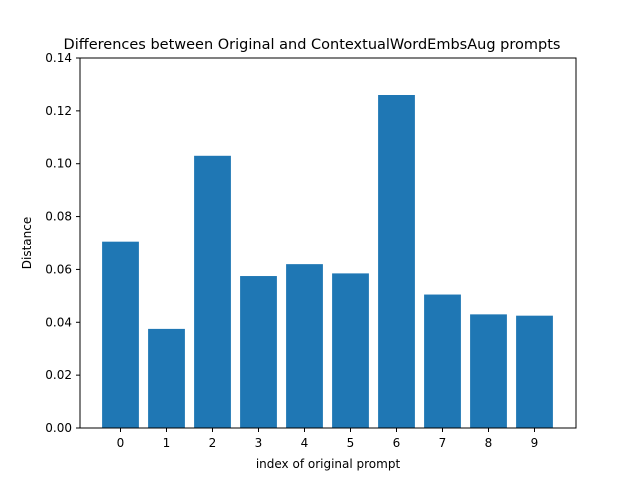 The image size is (640, 484). I want to click on x-axis-label: index of original prompt, so click(328, 464).